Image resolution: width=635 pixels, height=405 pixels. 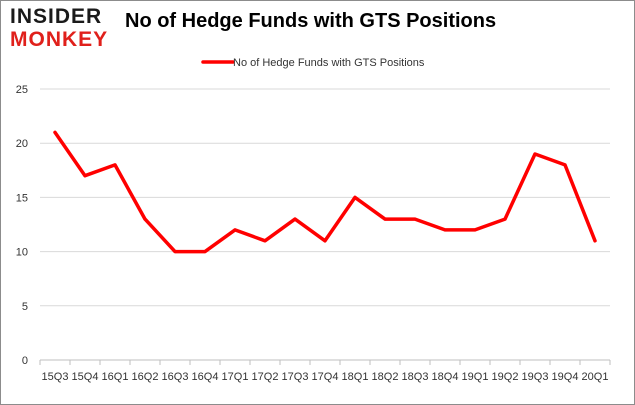 I want to click on x-tick-label: 16Q2, so click(x=145, y=377).